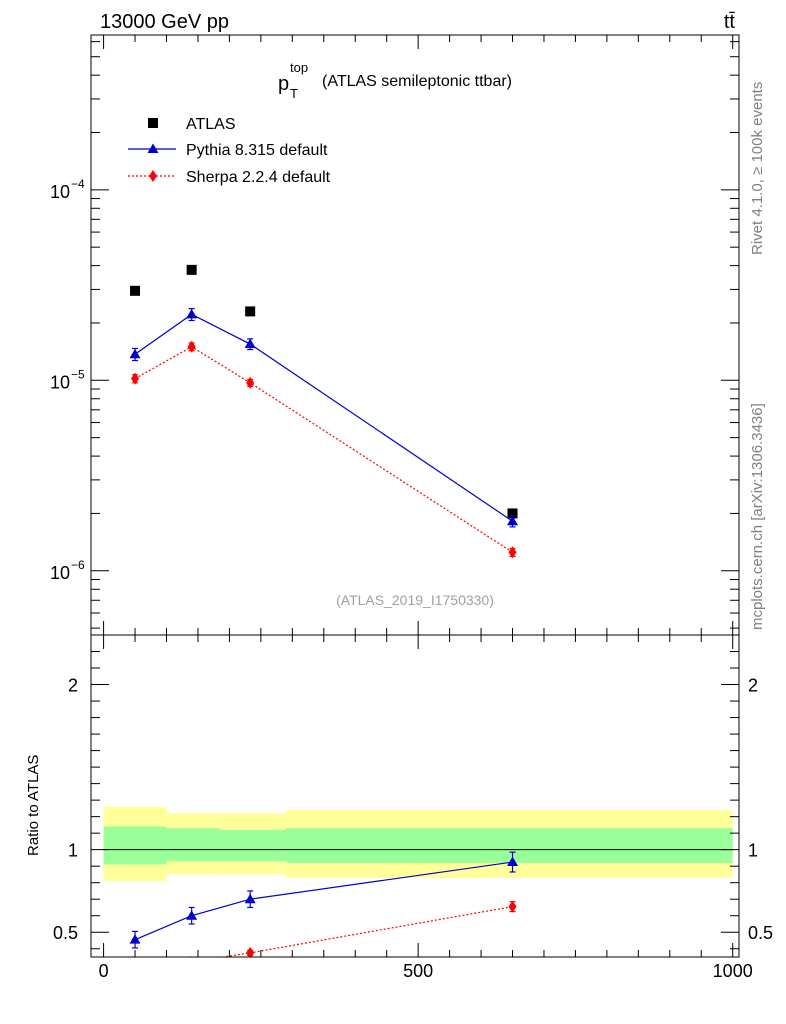 This screenshot has height=1024, width=786. I want to click on legend-atlas-label: ATLAS, so click(211, 124).